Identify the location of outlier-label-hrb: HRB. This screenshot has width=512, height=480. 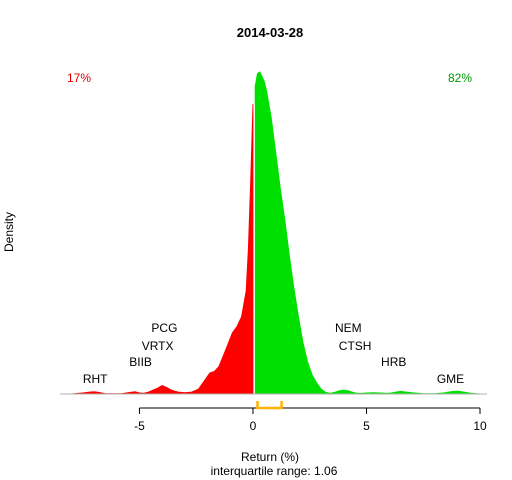
(393, 362).